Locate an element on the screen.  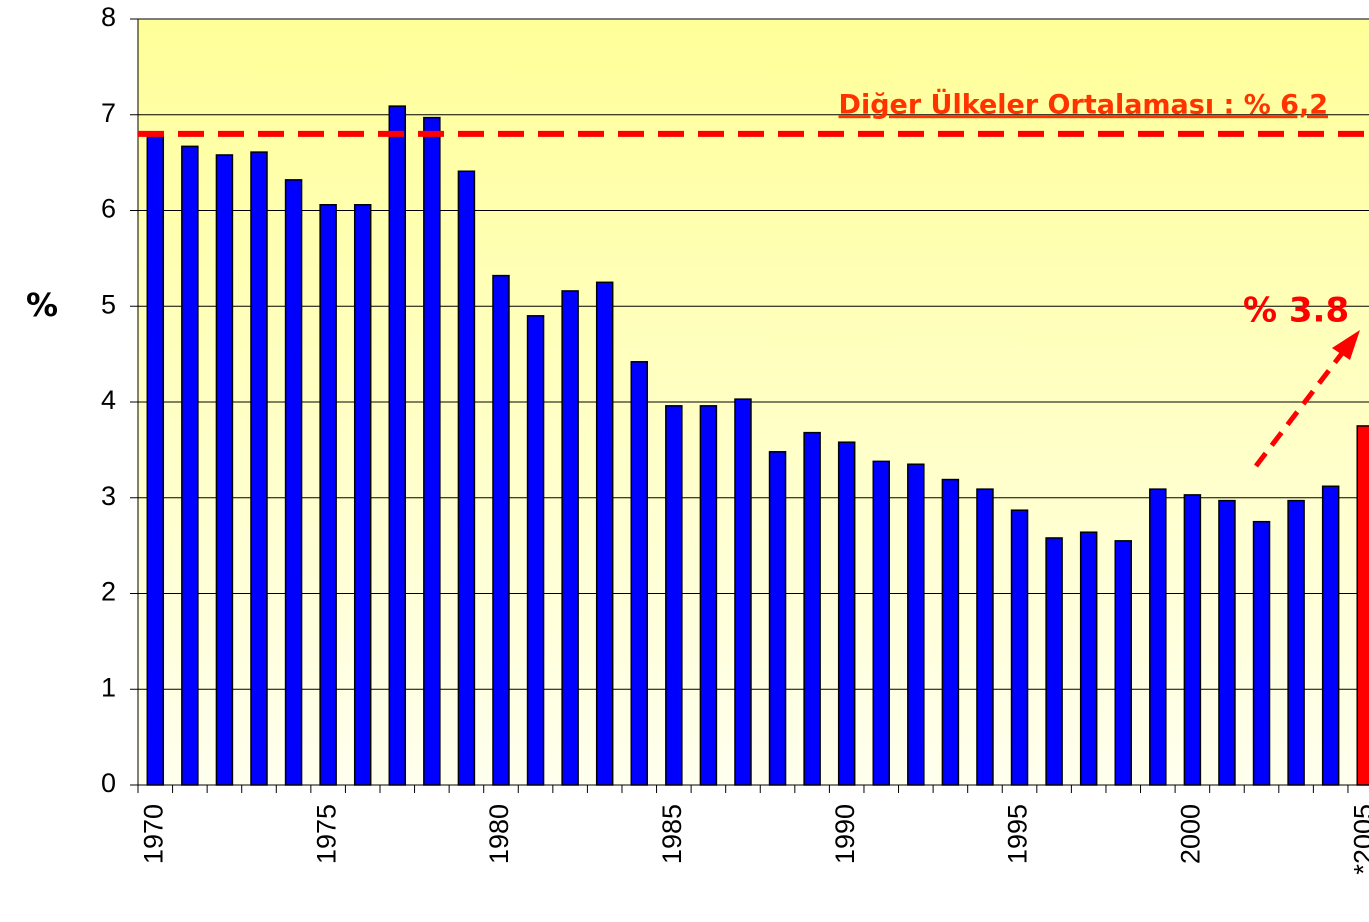
y-tick-label: 4 is located at coordinates (108, 400).